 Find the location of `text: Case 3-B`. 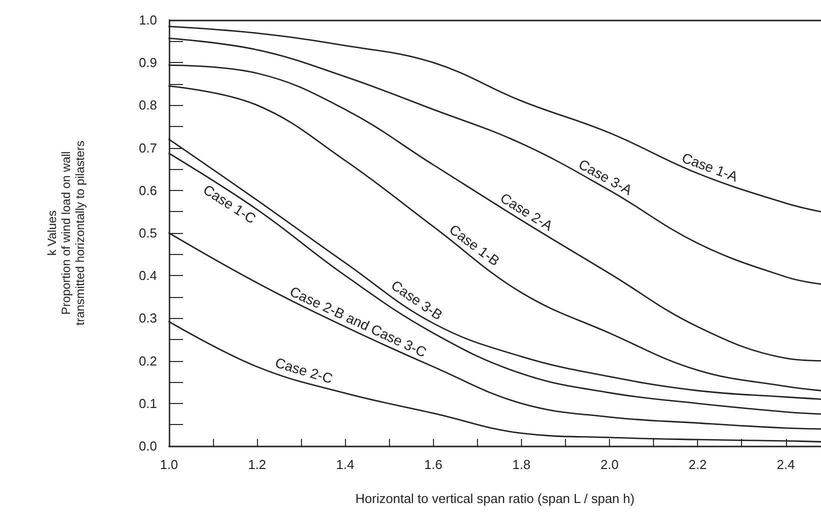

text: Case 3-B is located at coordinates (417, 300).